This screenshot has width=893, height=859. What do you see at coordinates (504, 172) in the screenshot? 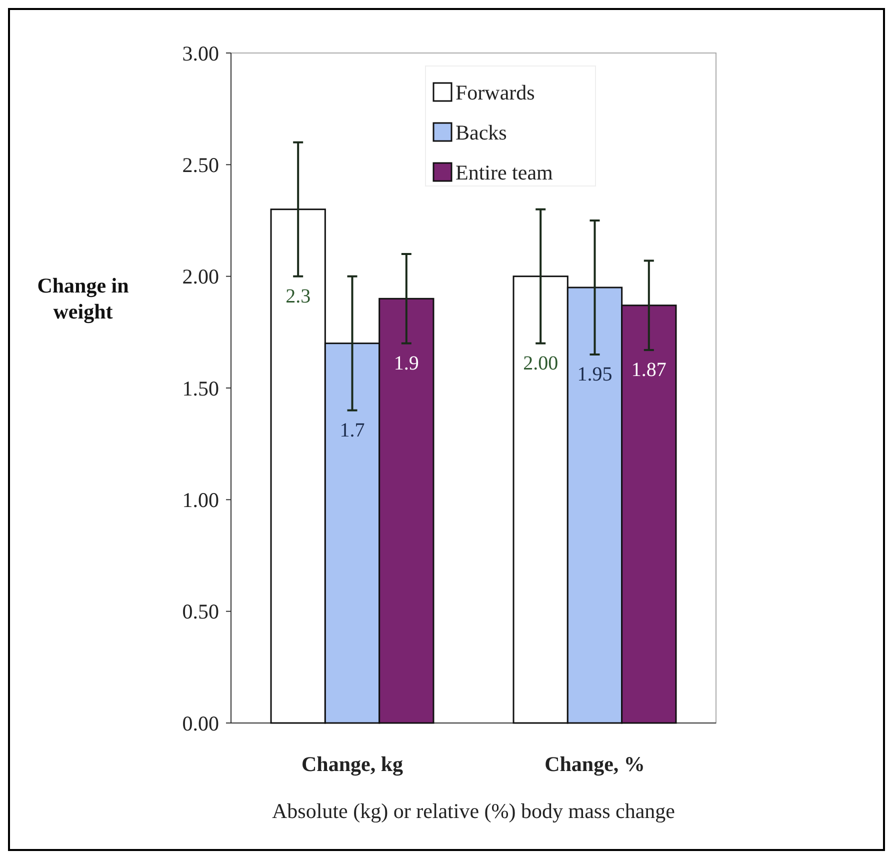
I see `legend-label: Entire team` at bounding box center [504, 172].